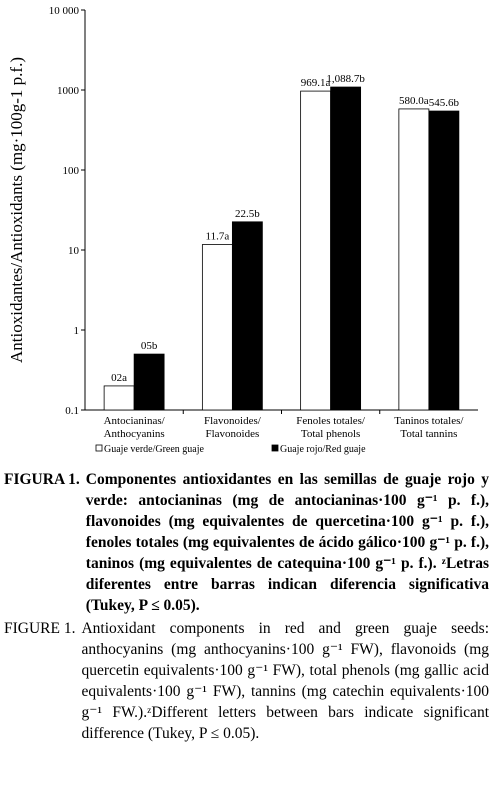  Describe the element at coordinates (71, 171) in the screenshot. I see `y-tick-label: 100` at that location.